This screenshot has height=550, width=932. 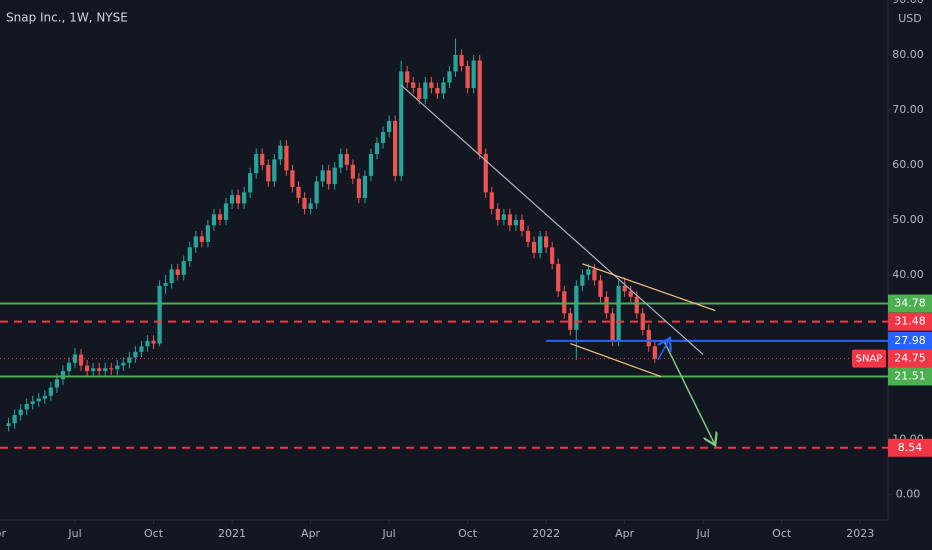 What do you see at coordinates (860, 533) in the screenshot?
I see `x-tick-label: 2023` at bounding box center [860, 533].